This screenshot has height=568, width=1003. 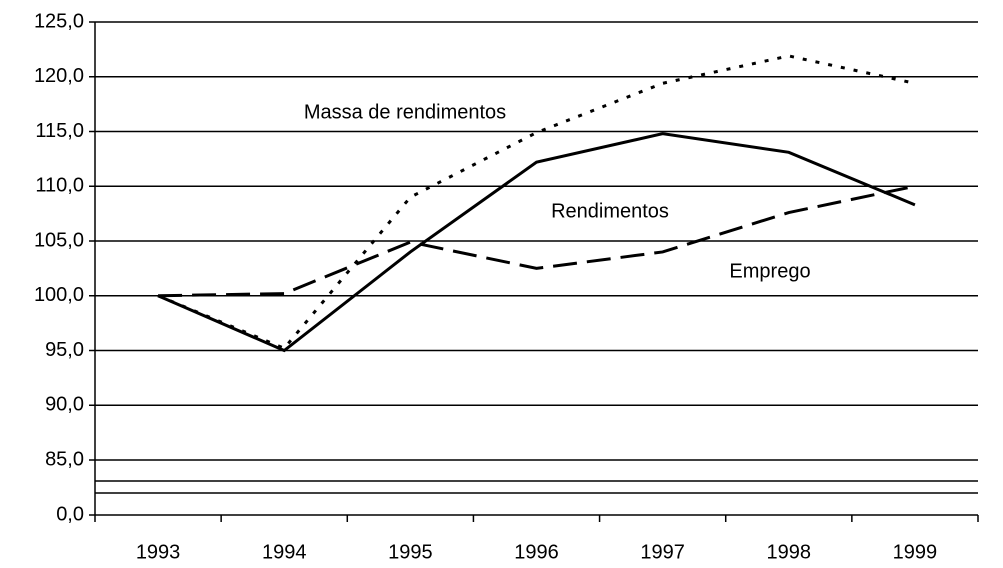 I want to click on y-tick-label: 115,0, so click(x=59, y=131).